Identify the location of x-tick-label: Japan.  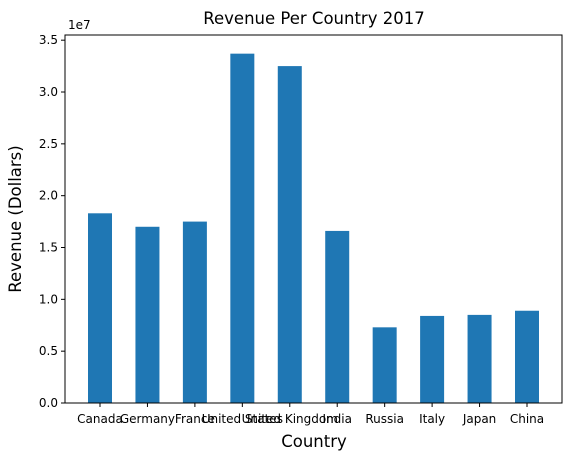
(479, 419).